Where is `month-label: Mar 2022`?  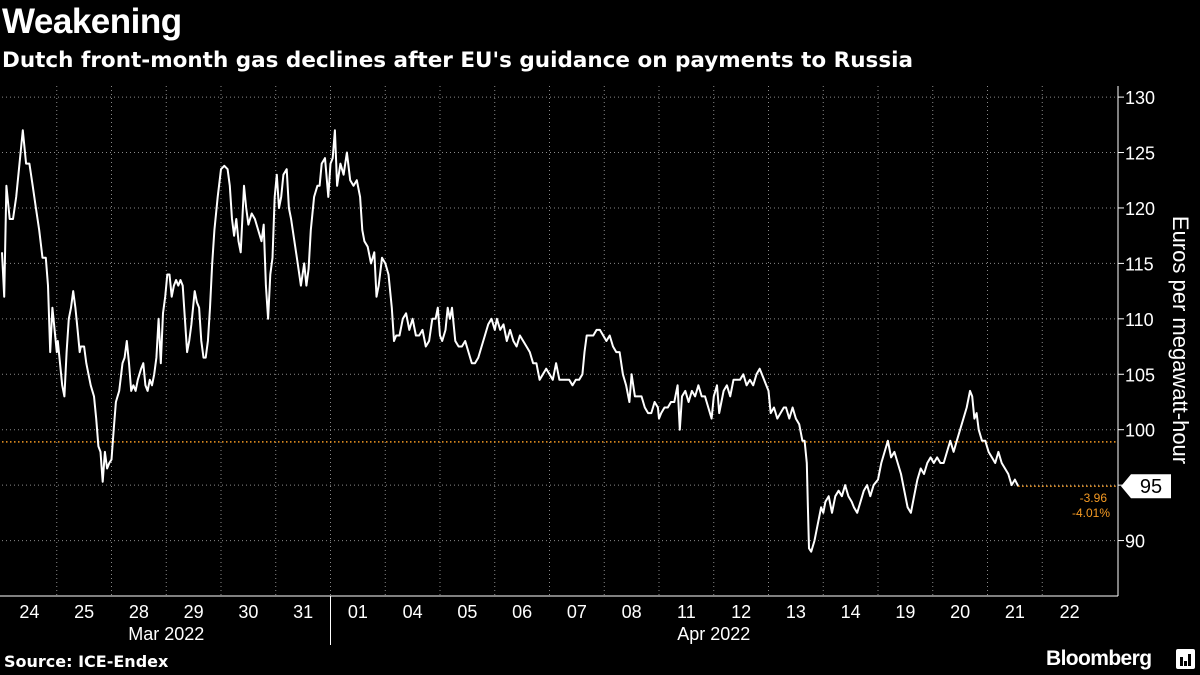 month-label: Mar 2022 is located at coordinates (166, 634).